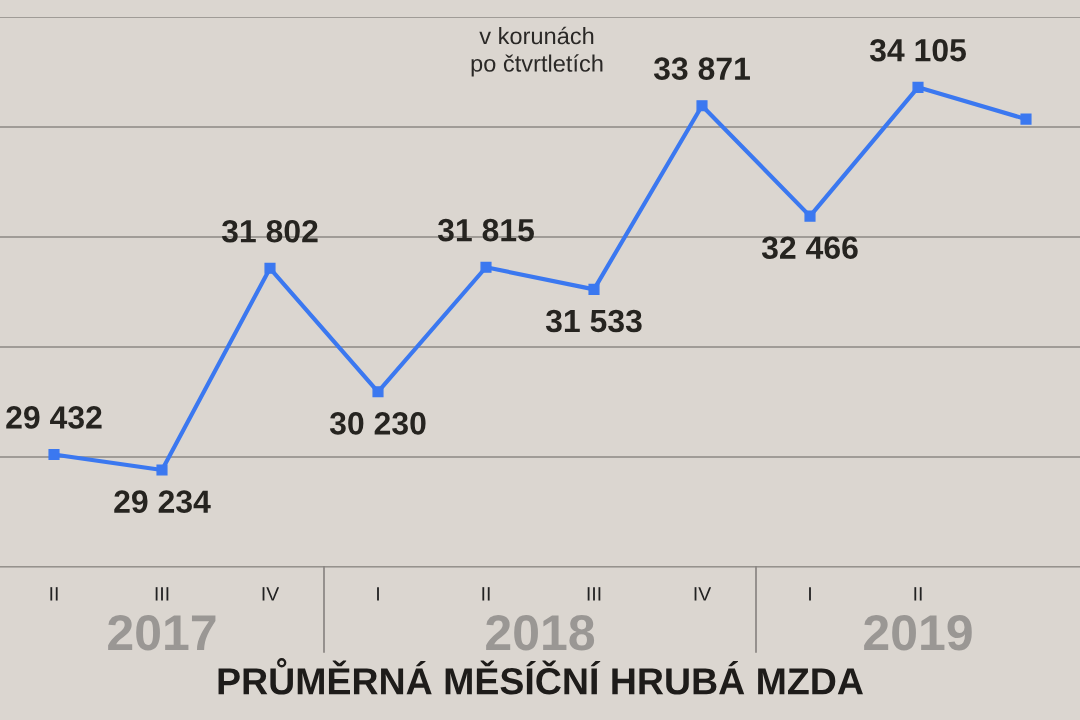 The width and height of the screenshot is (1080, 720). Describe the element at coordinates (540, 633) in the screenshot. I see `text: 2018` at that location.